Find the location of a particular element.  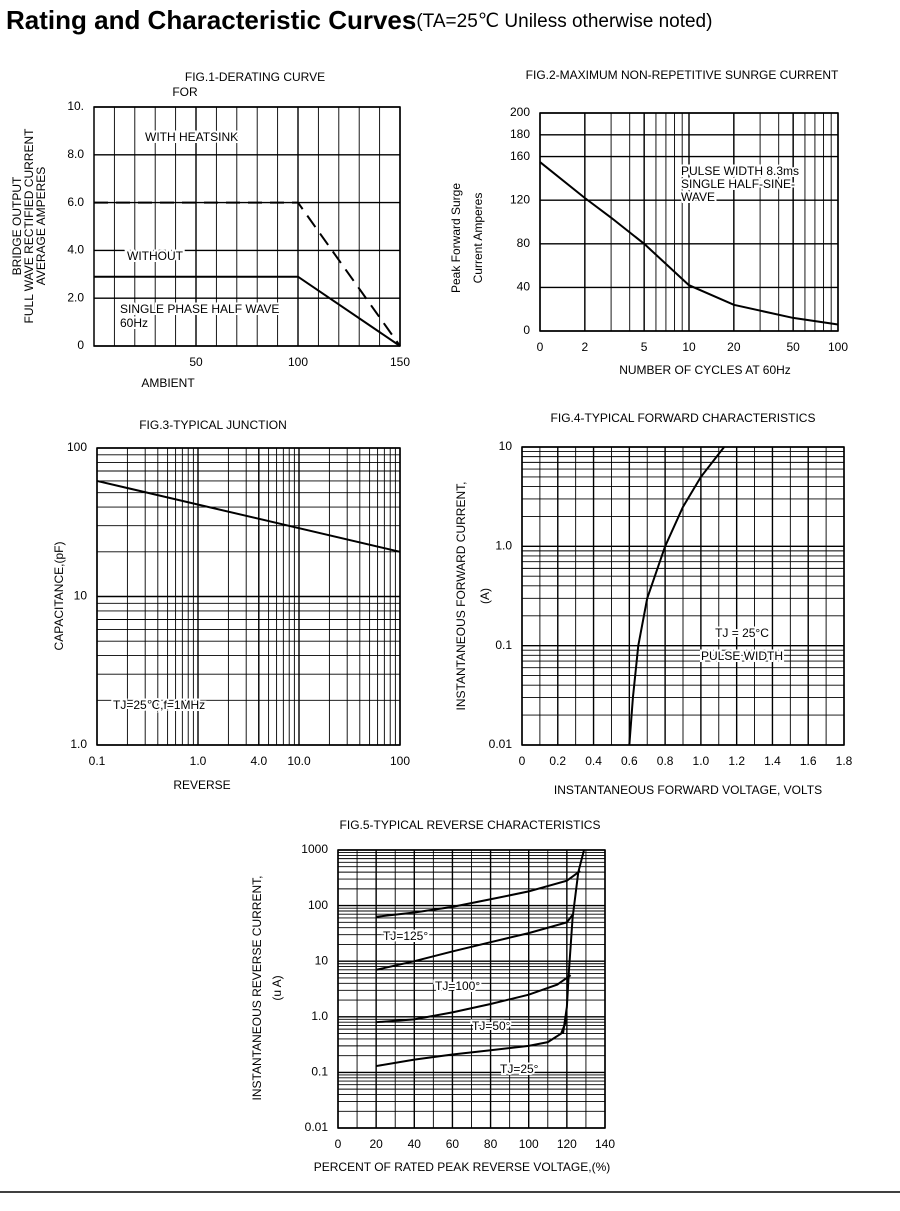

annotation: PULSE WIDTH 8.3ms is located at coordinates (740, 171).